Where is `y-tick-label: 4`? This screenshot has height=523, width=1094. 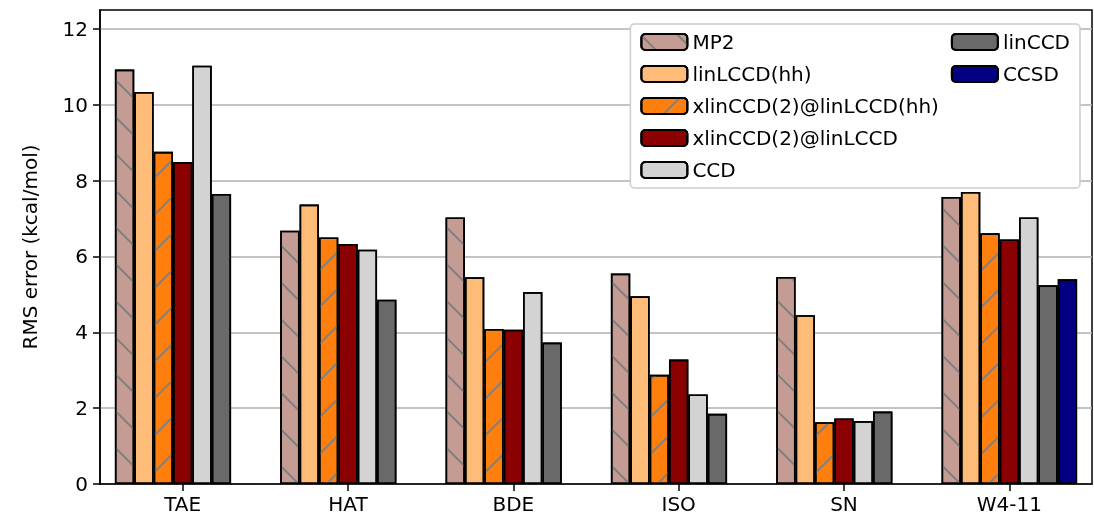
y-tick-label: 4 is located at coordinates (81, 332).